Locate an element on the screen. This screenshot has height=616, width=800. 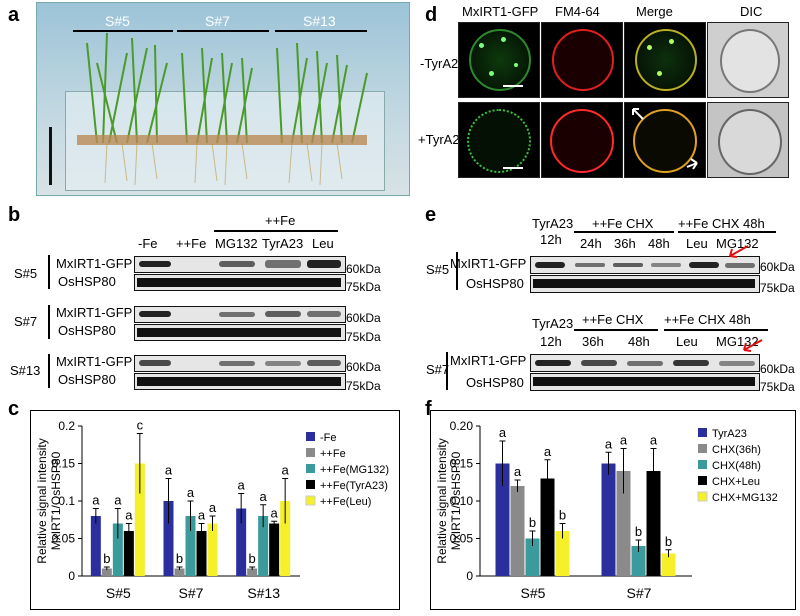
lane-leu-e1: Leu is located at coordinates (697, 243).